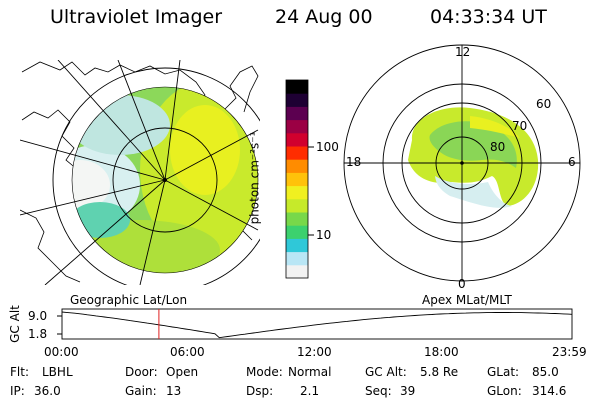  I want to click on status-glat-key: GLat:, so click(503, 372).